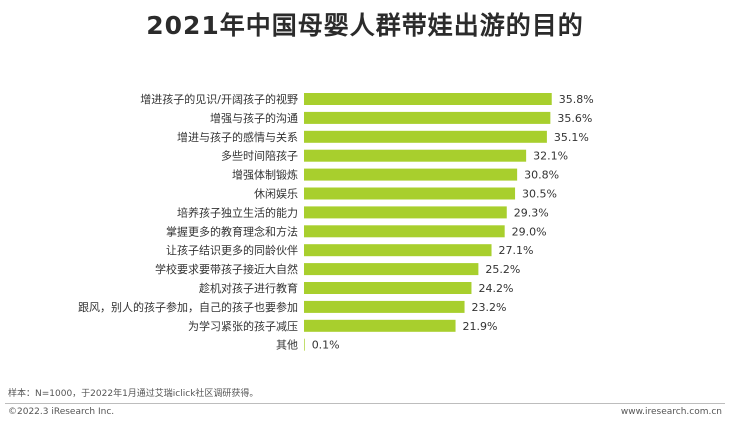  What do you see at coordinates (61, 412) in the screenshot?
I see `copyright-text: ©2022.3 iResearch Inc.` at bounding box center [61, 412].